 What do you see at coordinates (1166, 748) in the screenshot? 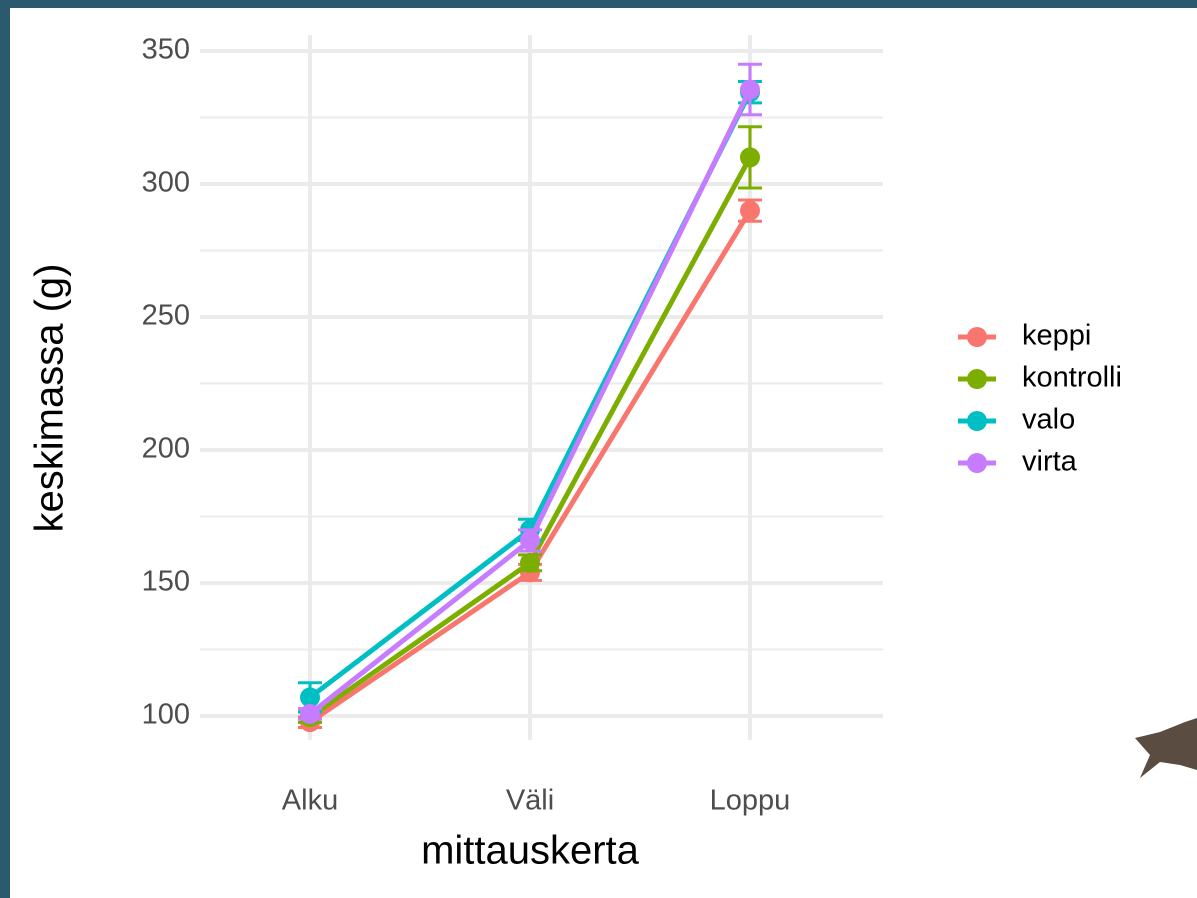
I see `fish-image` at bounding box center [1166, 748].